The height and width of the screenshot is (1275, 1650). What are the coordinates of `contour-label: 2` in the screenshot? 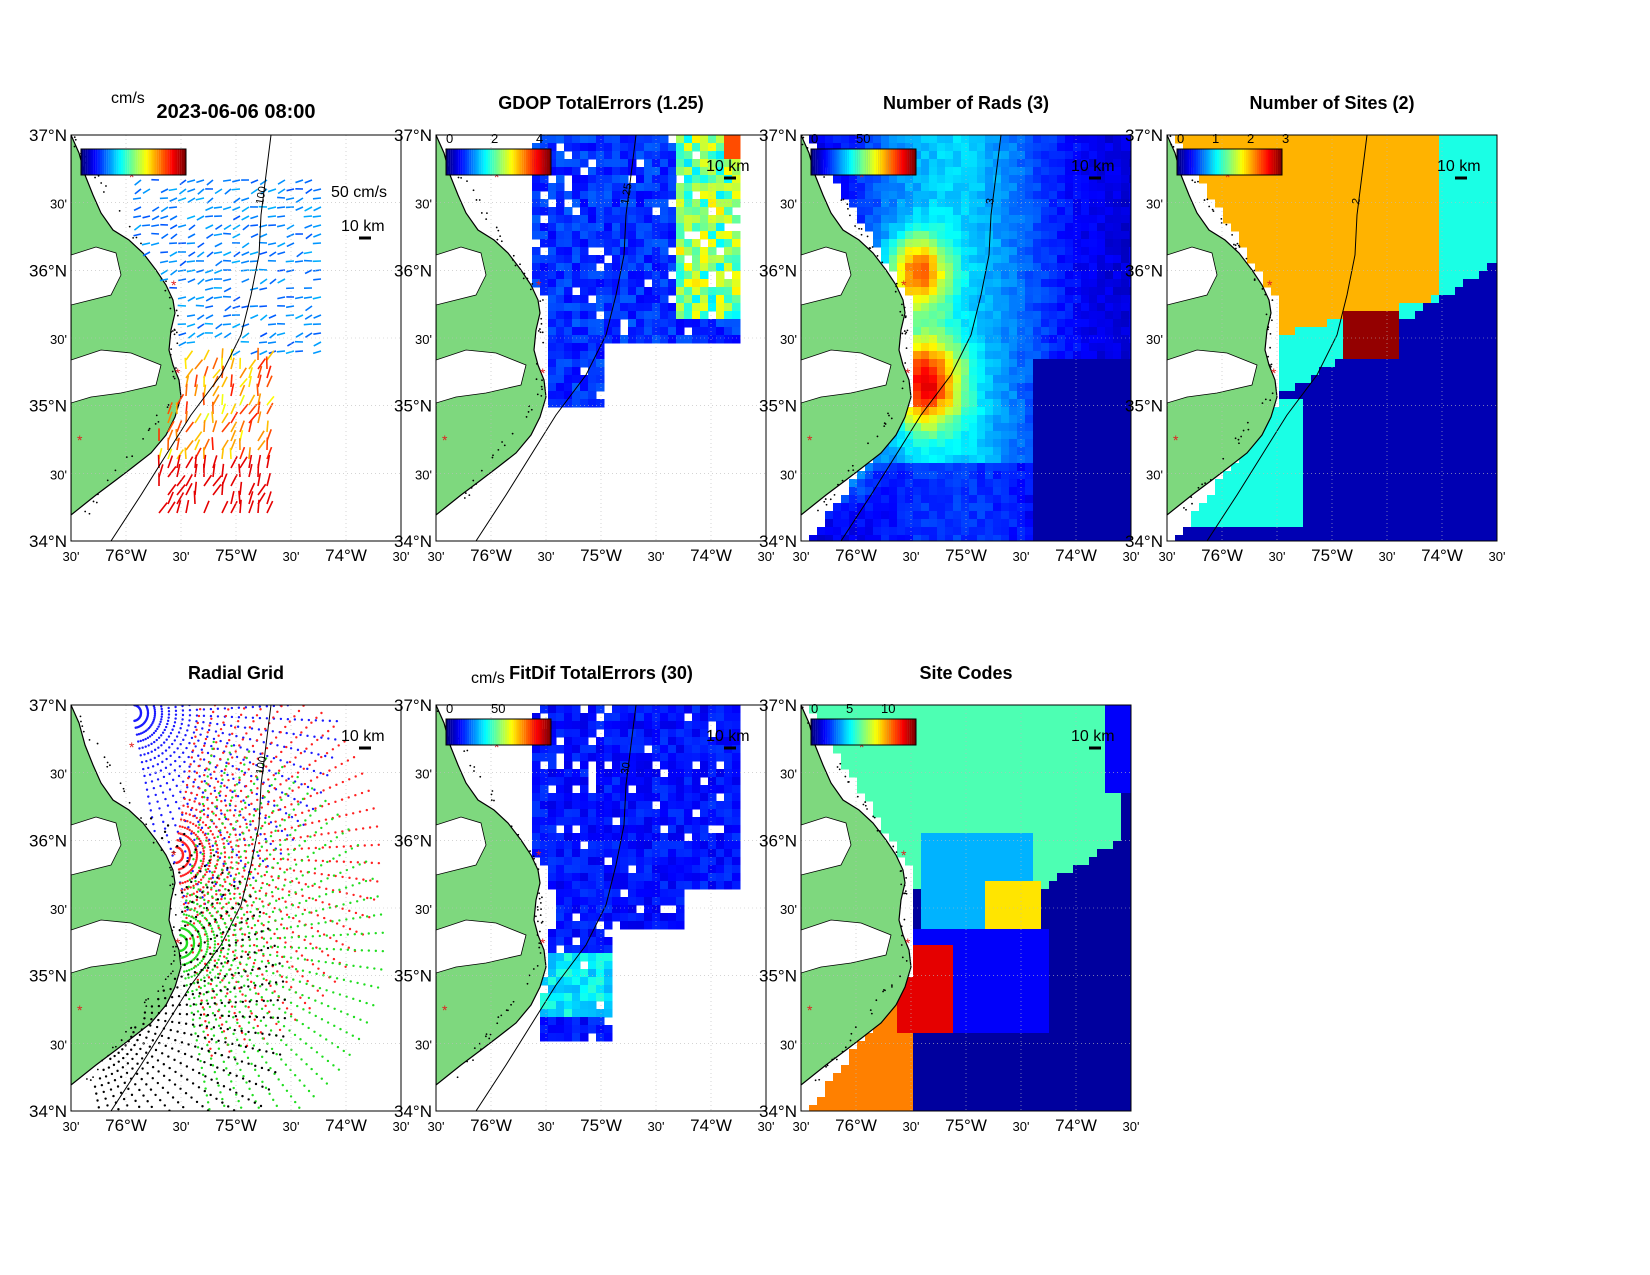 It's located at (1356, 201).